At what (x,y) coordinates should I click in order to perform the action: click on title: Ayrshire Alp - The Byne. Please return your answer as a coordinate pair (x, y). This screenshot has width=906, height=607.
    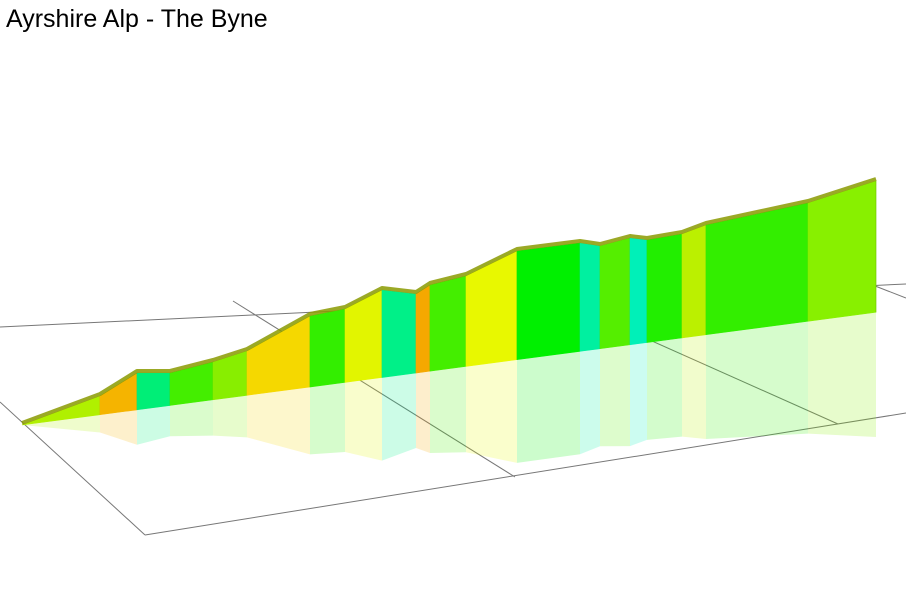
    Looking at the image, I should click on (137, 19).